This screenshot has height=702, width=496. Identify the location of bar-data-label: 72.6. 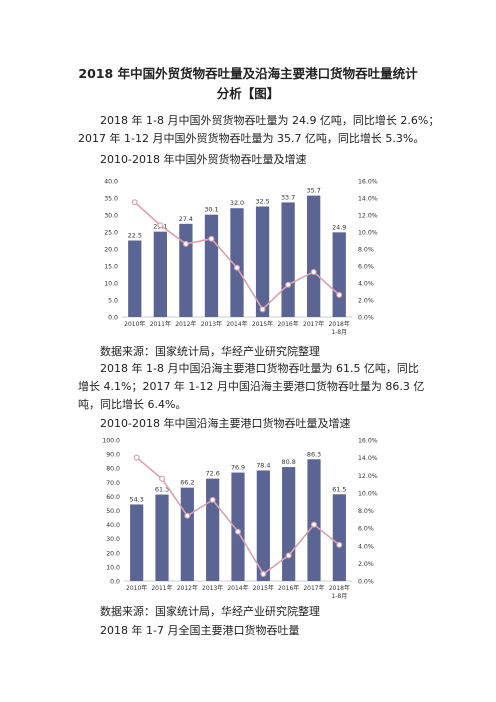
(213, 474).